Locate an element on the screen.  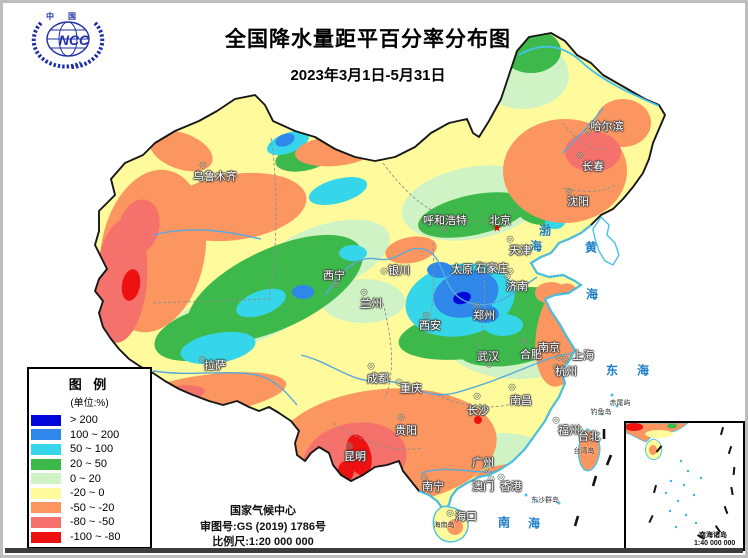
attribution-org: 国家气候中心 is located at coordinates (263, 511).